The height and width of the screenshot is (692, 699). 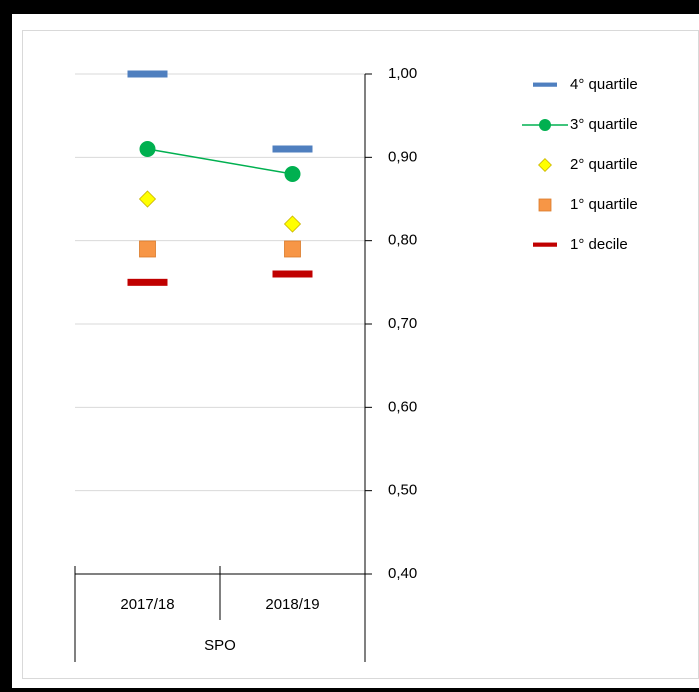 I want to click on series-line, so click(x=220, y=161).